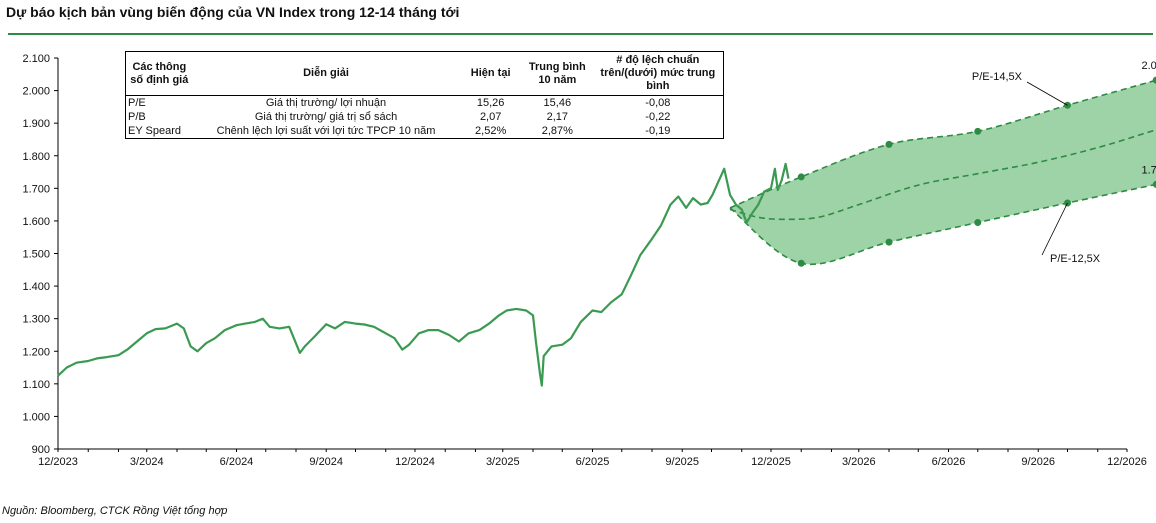 The height and width of the screenshot is (523, 1156). I want to click on scenario-band, so click(942, 171).